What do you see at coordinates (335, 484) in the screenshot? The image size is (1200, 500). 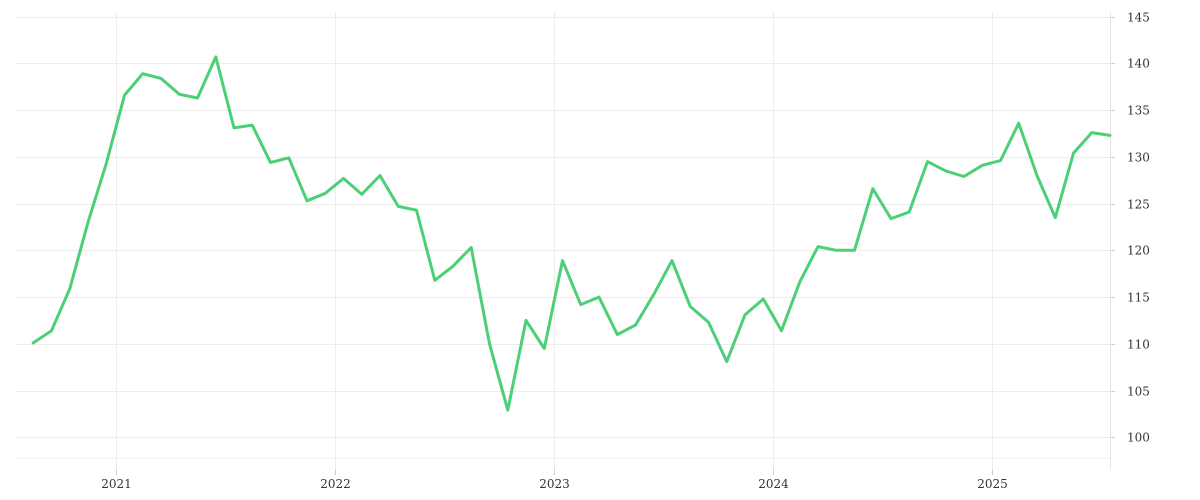 I see `x-tick-label: 2022` at bounding box center [335, 484].